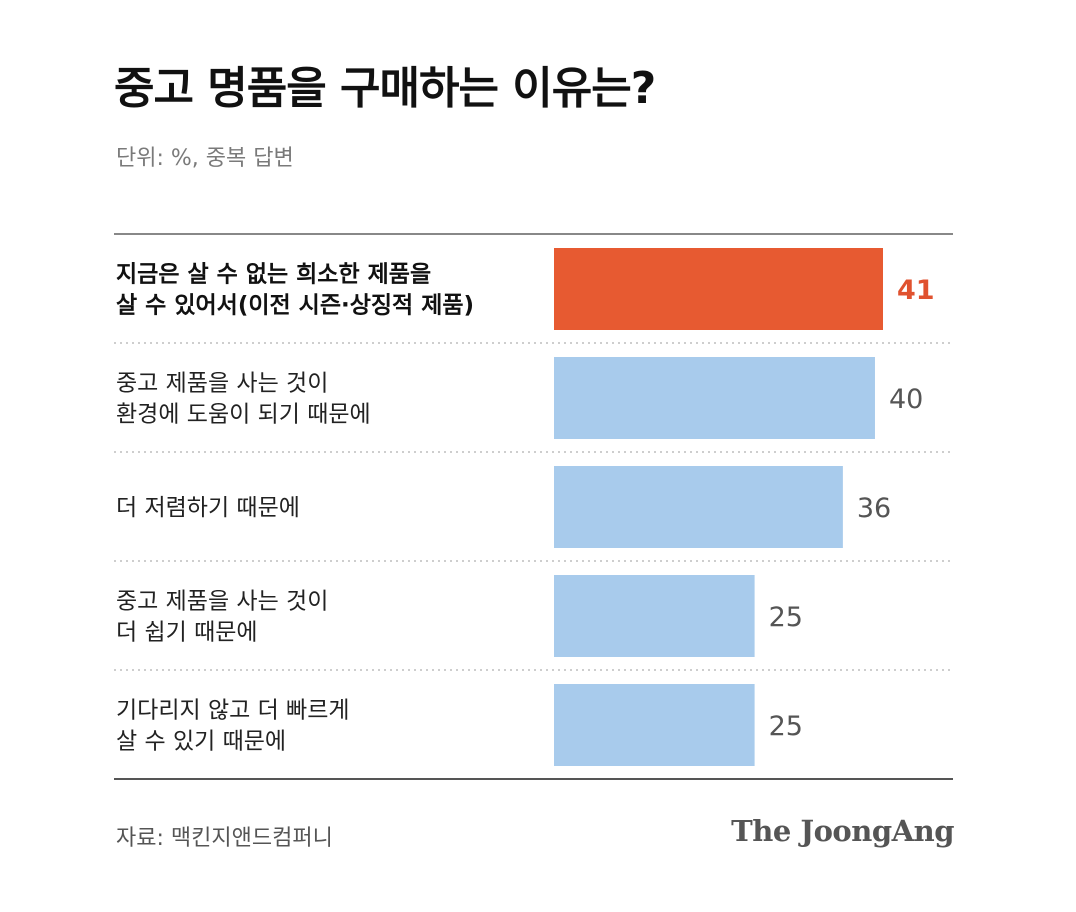 The width and height of the screenshot is (1076, 912). What do you see at coordinates (187, 633) in the screenshot?
I see `category-label: 더 쉽기 때문에` at bounding box center [187, 633].